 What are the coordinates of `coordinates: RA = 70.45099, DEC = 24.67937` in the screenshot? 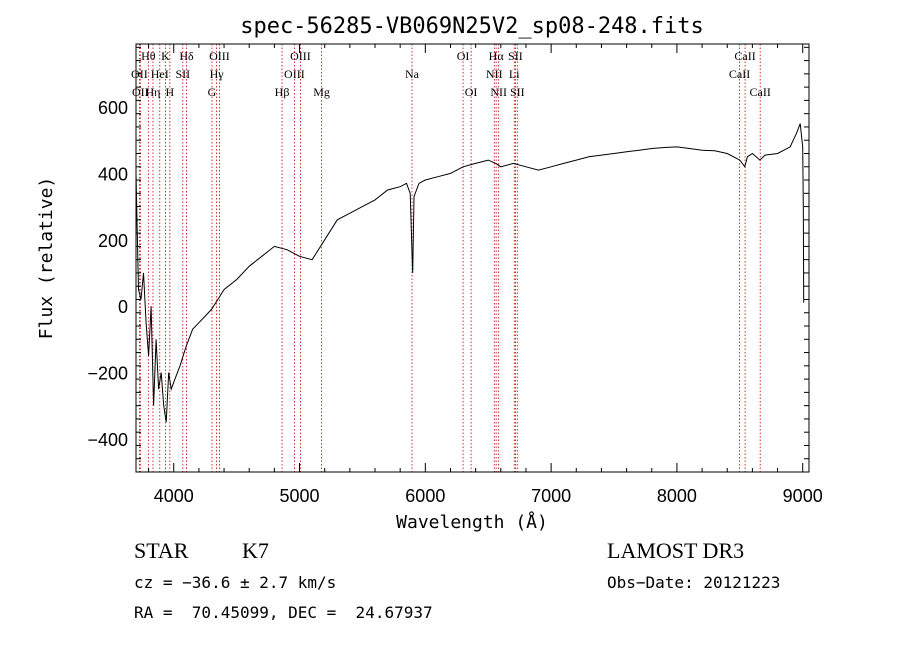 It's located at (283, 612).